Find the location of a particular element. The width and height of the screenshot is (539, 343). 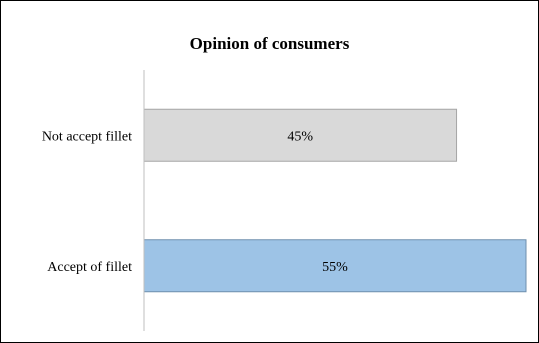

data-label: 45% is located at coordinates (300, 136).